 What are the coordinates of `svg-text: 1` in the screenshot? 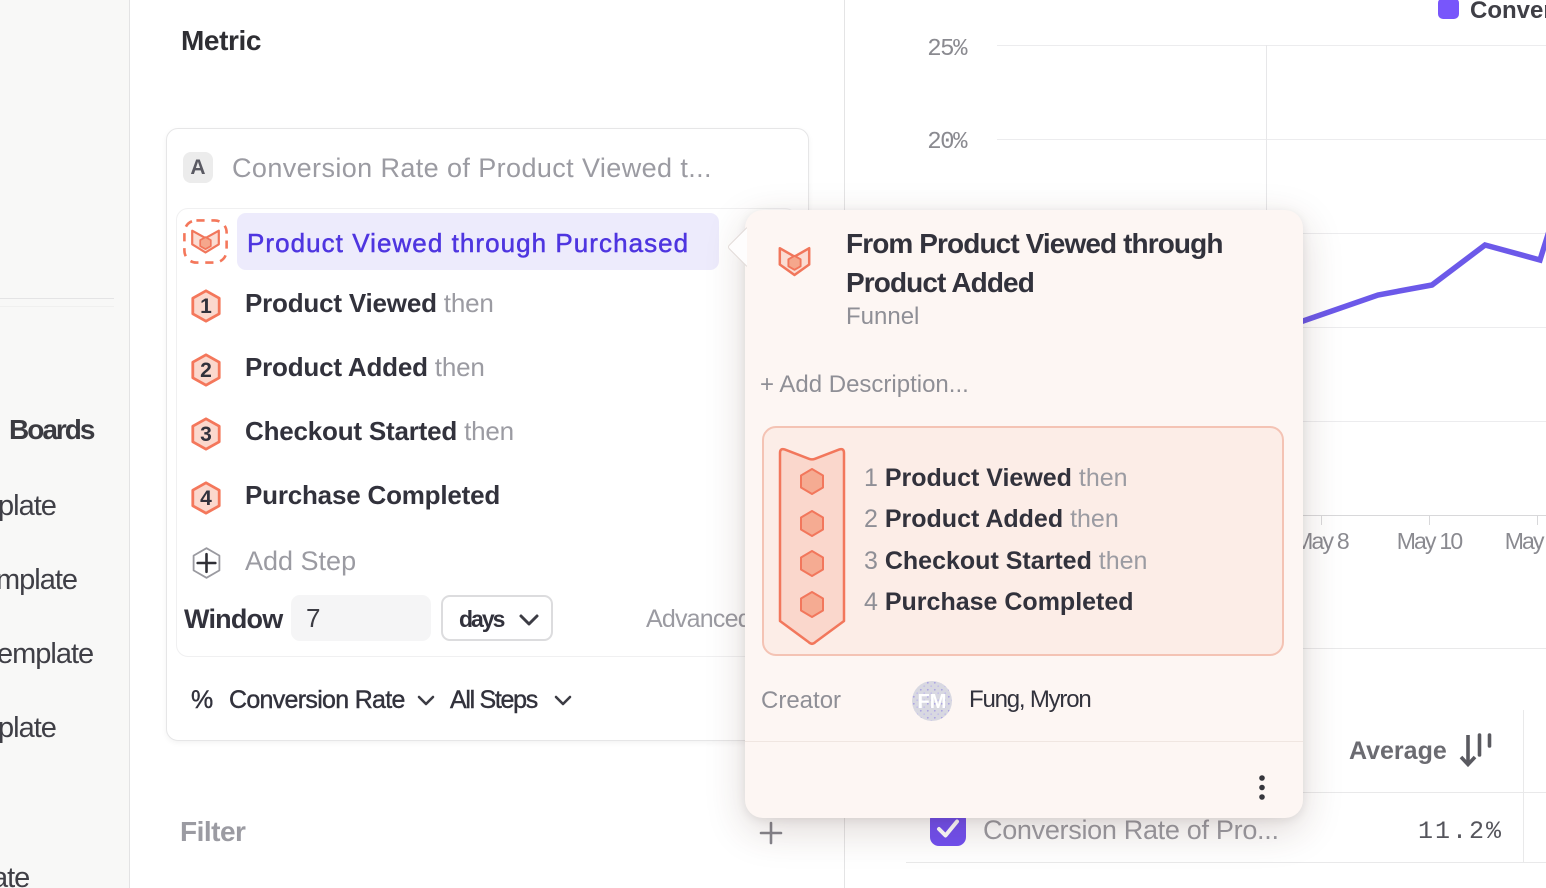 It's located at (206, 306).